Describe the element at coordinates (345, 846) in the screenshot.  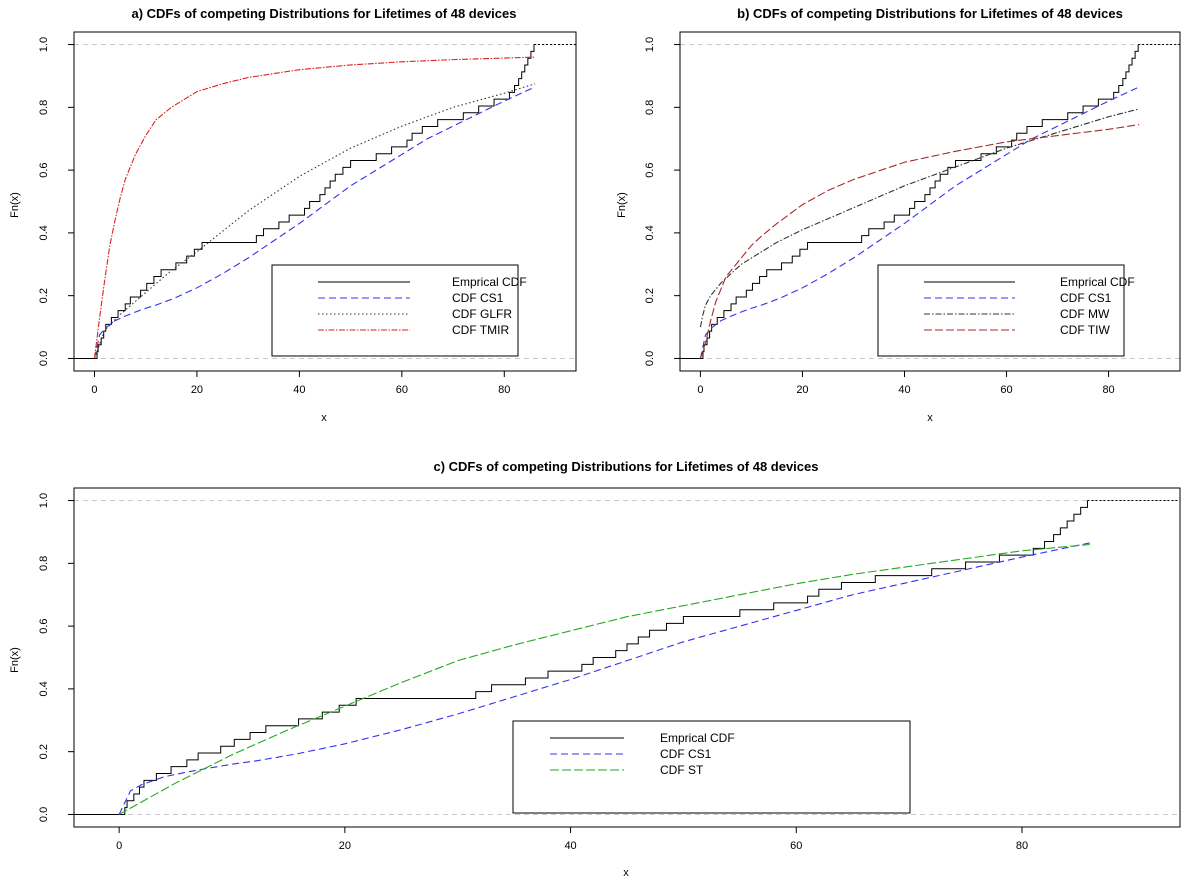
I see `panel-c-x-tick-label: 20` at that location.